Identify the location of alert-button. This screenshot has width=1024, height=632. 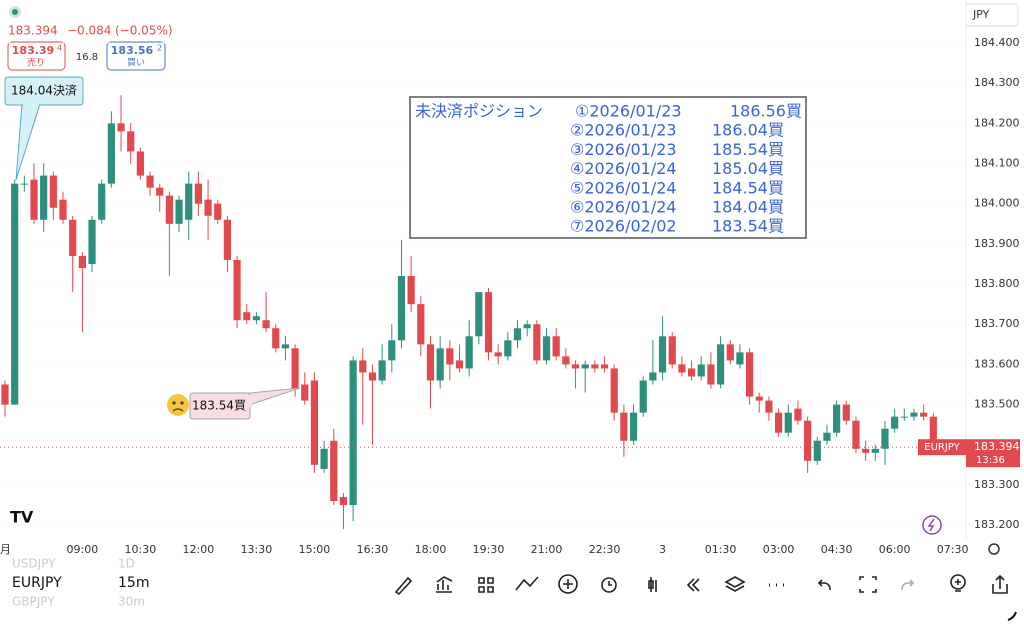
(932, 525).